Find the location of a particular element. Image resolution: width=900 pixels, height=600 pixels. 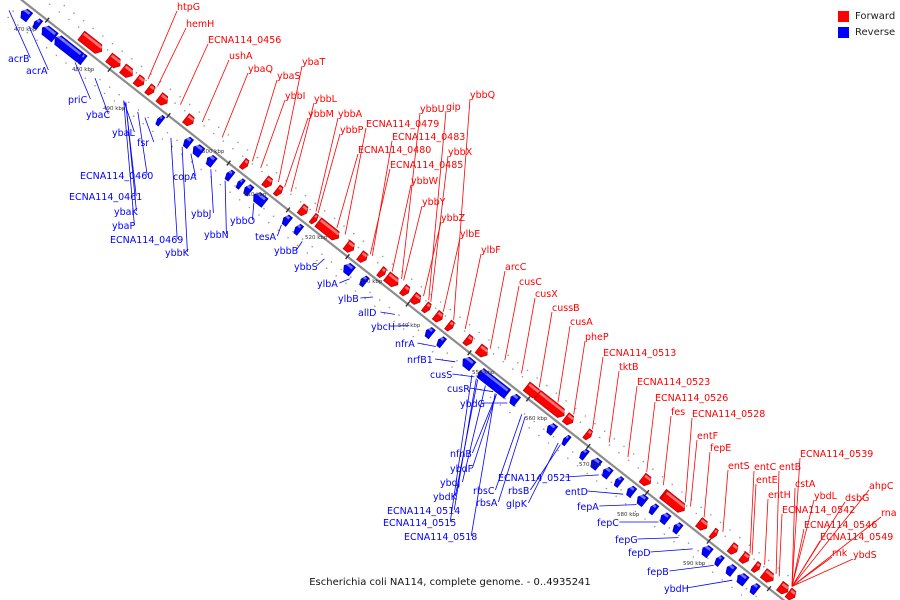

gene-label-fes: fes is located at coordinates (678, 412).